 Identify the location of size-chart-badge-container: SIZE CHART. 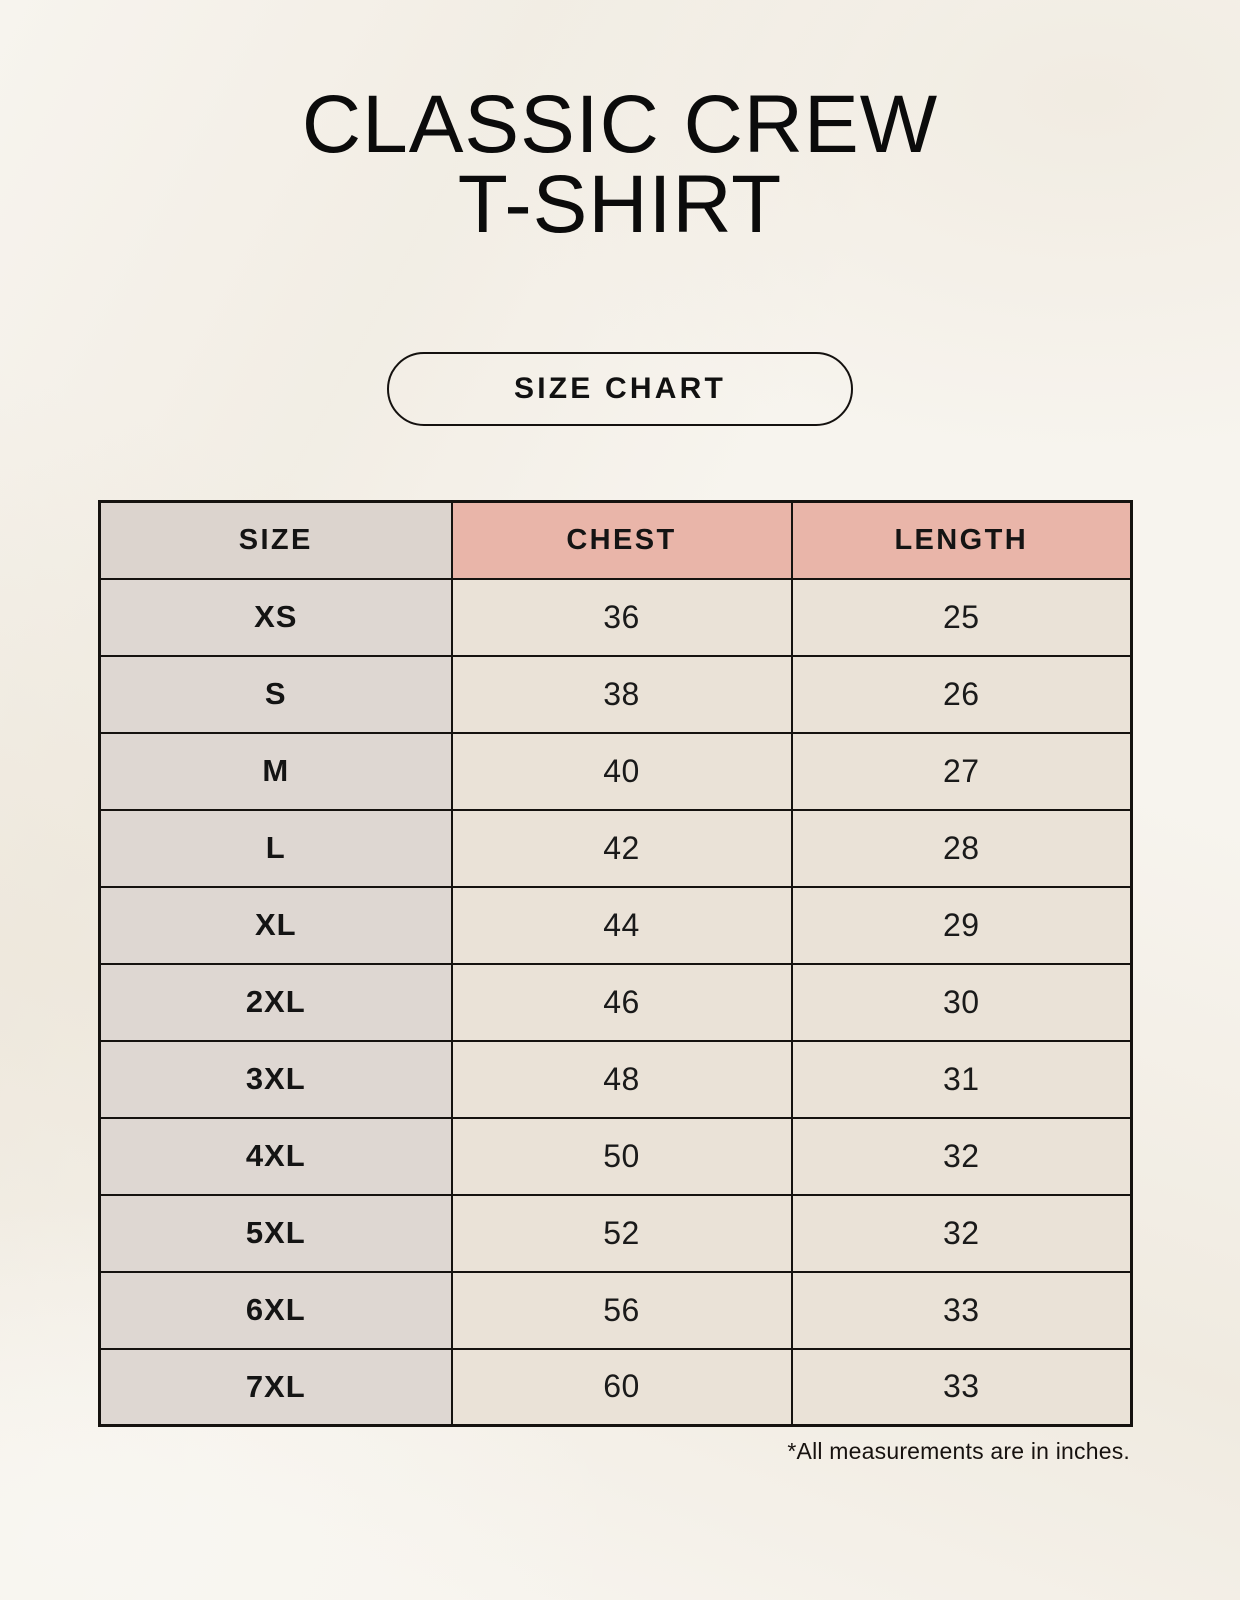
(620, 389).